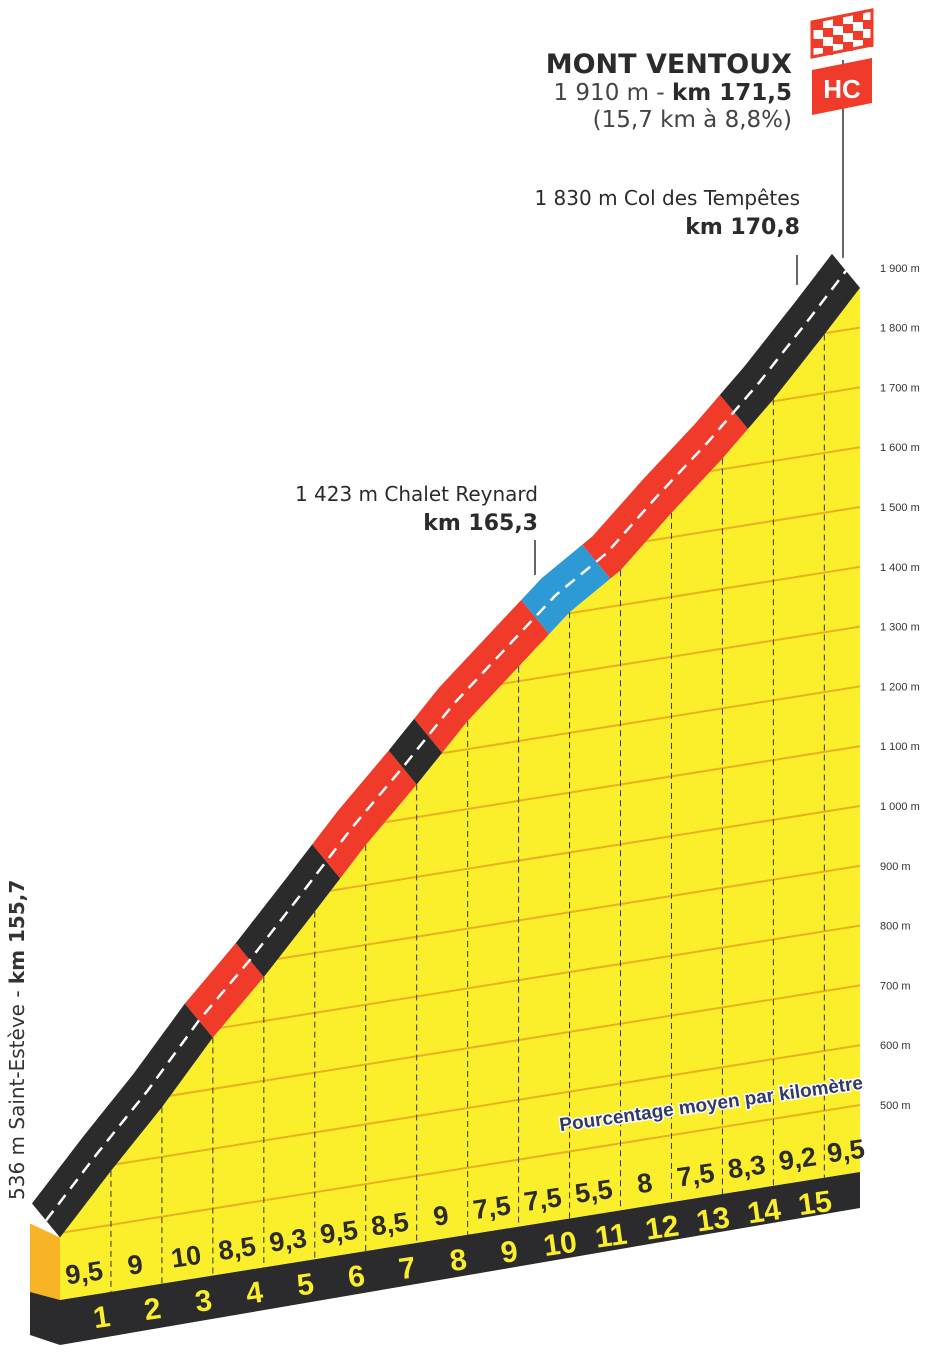 The width and height of the screenshot is (940, 1372). Describe the element at coordinates (900, 807) in the screenshot. I see `y-axis-tick: 1 000 m` at that location.